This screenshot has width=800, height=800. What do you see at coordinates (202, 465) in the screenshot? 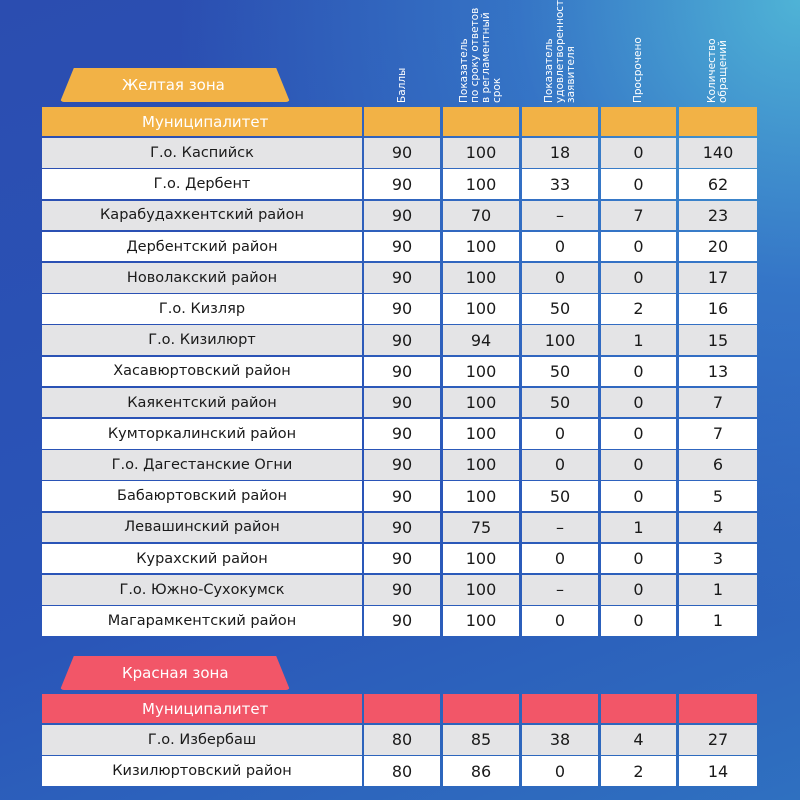
I see `row-name: Г.о. Дагестанские Огни` at bounding box center [202, 465].